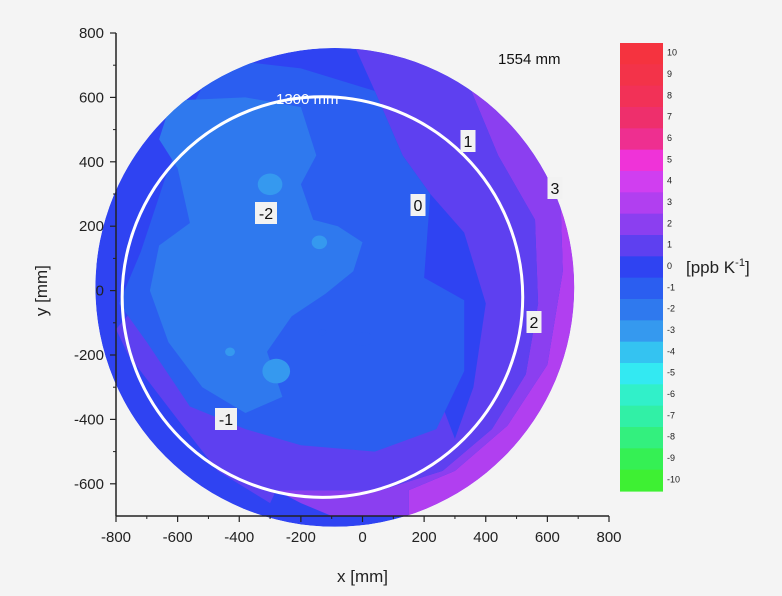 The height and width of the screenshot is (596, 782). What do you see at coordinates (669, 117) in the screenshot?
I see `colorbar-label-7: 7` at bounding box center [669, 117].